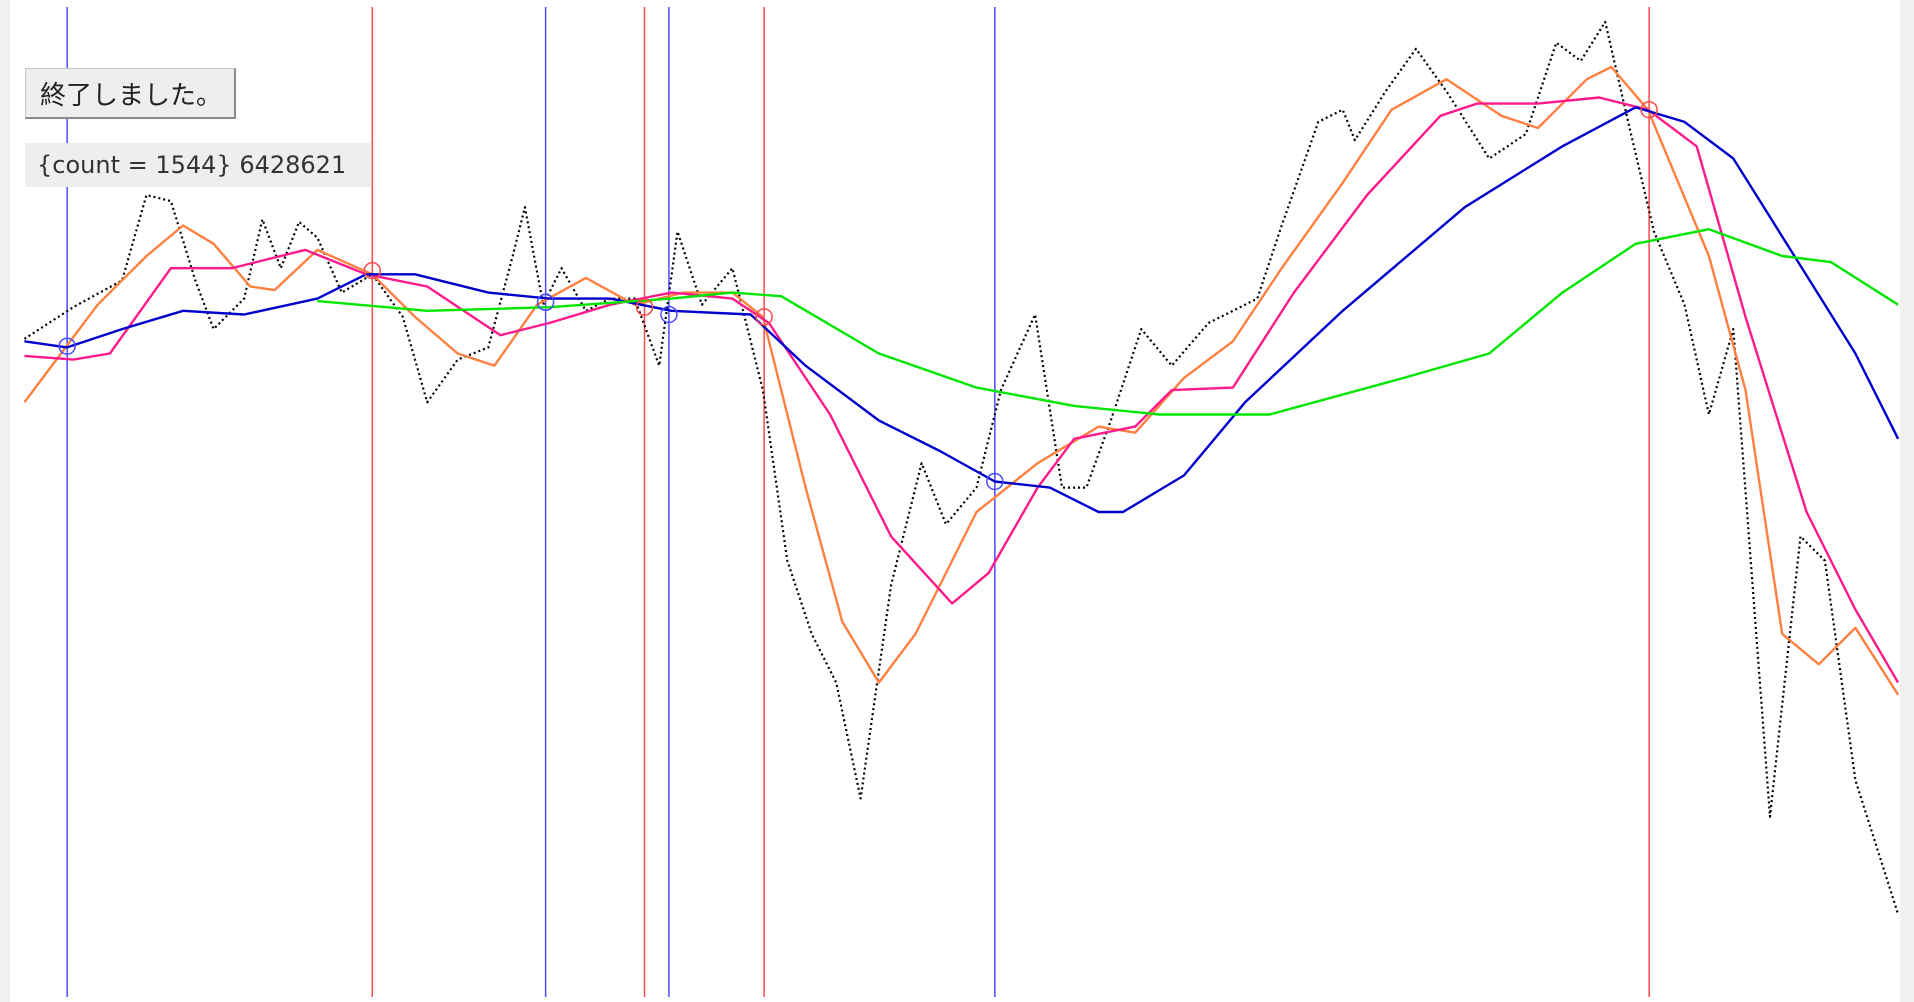 Image resolution: width=1914 pixels, height=1002 pixels. Describe the element at coordinates (130, 93) in the screenshot. I see `finished-button: 終了しました。` at that location.